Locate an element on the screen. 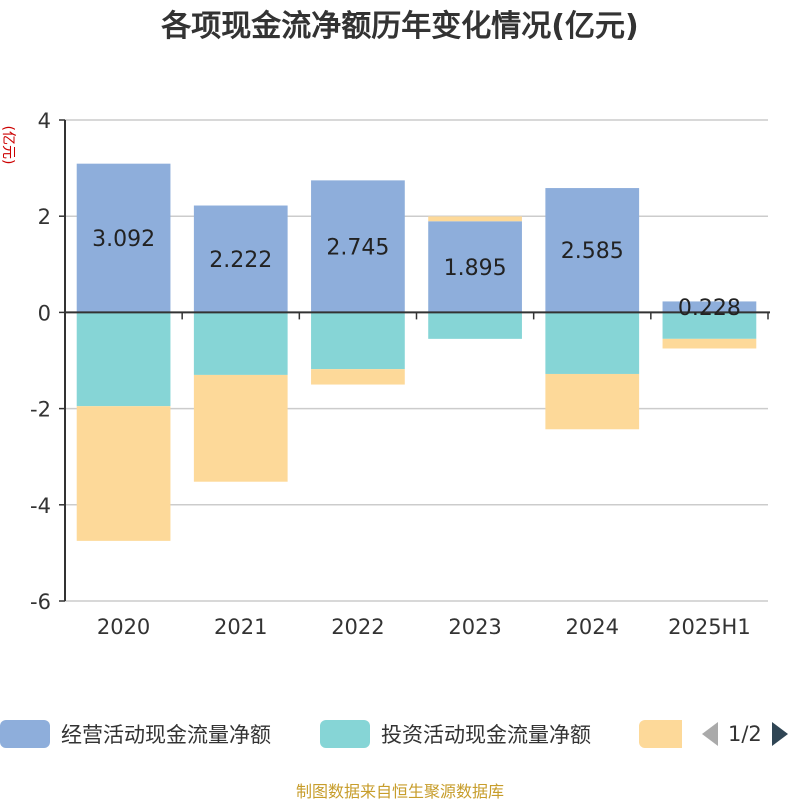 Image resolution: width=800 pixels, height=802 pixels. y-tick-label: 4 is located at coordinates (44, 121).